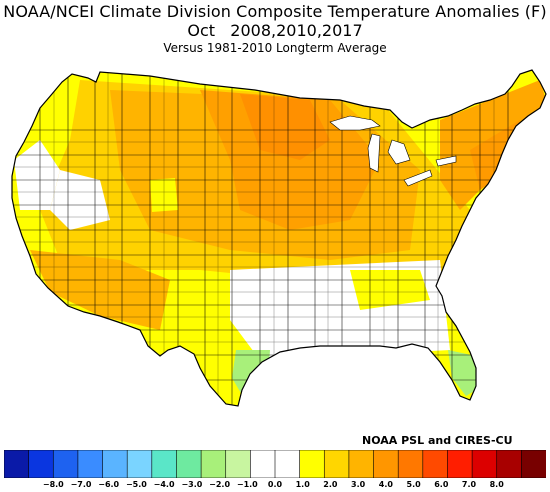 The height and width of the screenshot is (492, 550). Describe the element at coordinates (441, 484) in the screenshot. I see `scale-tick-label: 6.0` at that location.